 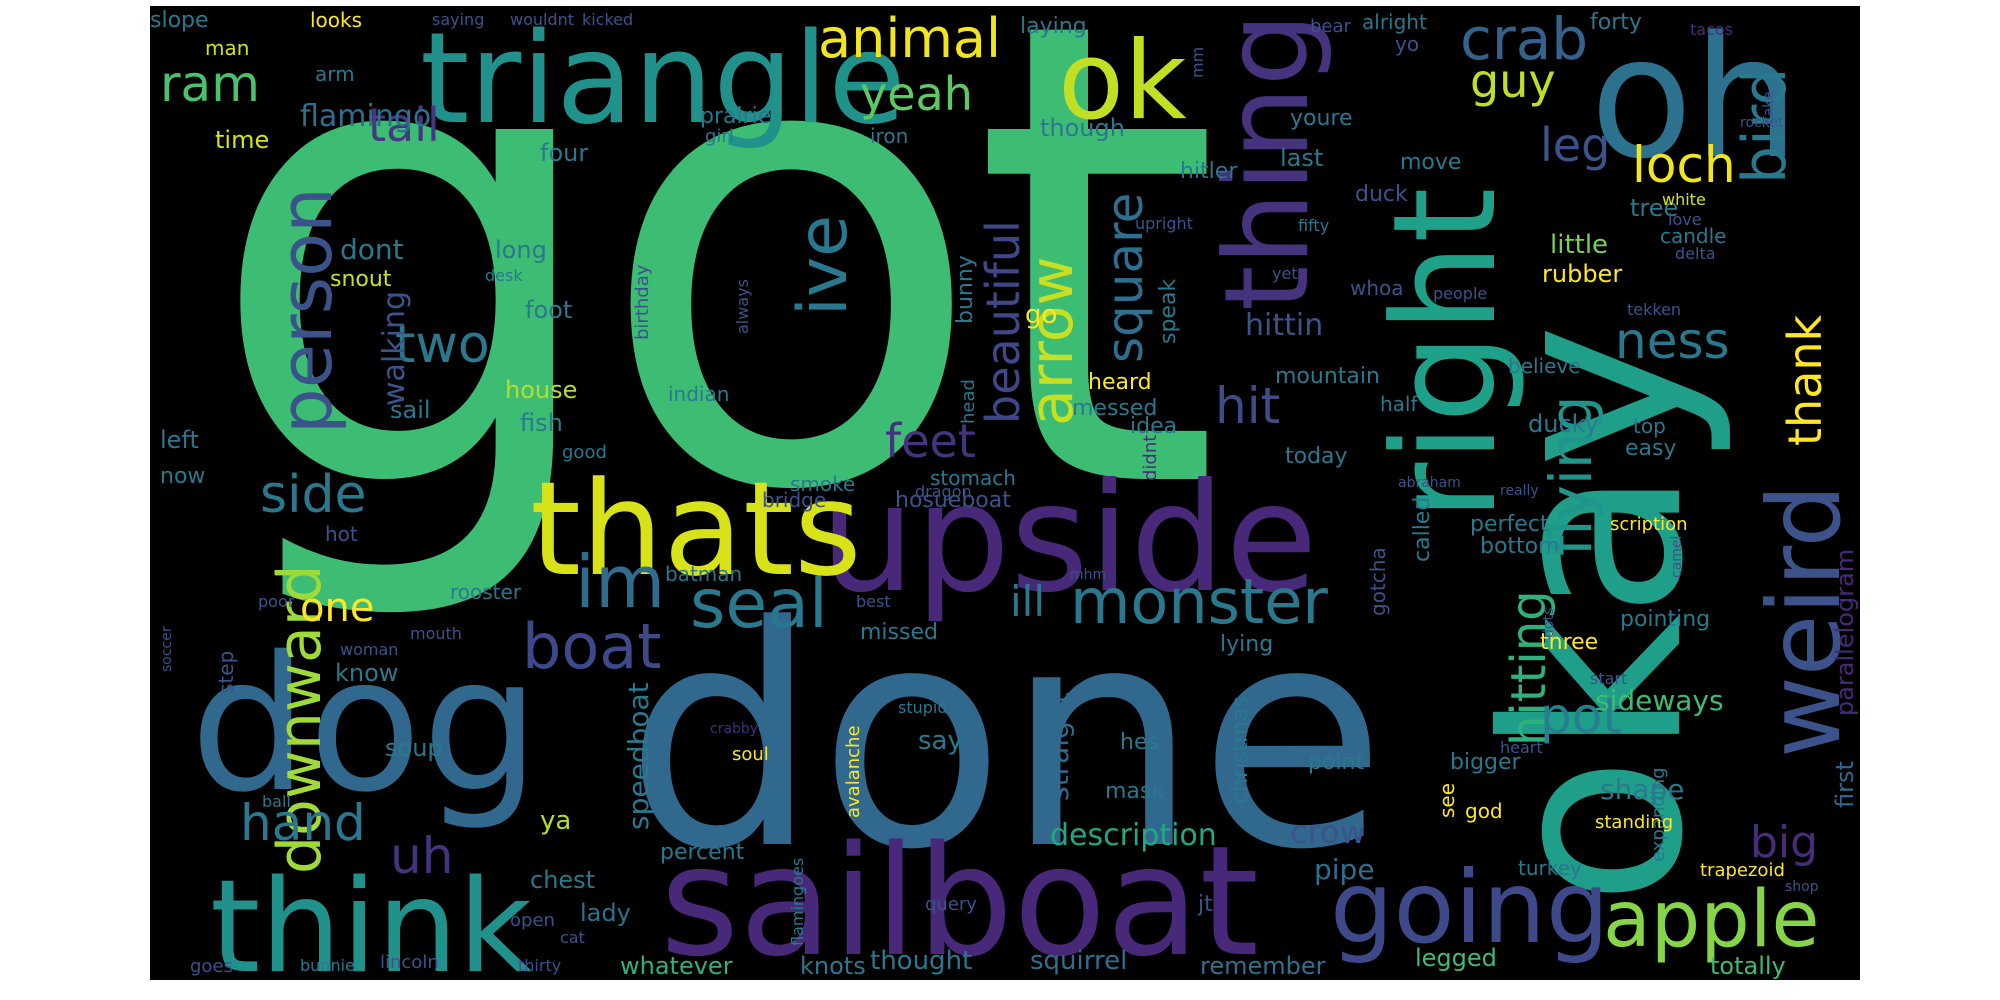 What do you see at coordinates (1456, 958) in the screenshot?
I see `word: legged` at bounding box center [1456, 958].